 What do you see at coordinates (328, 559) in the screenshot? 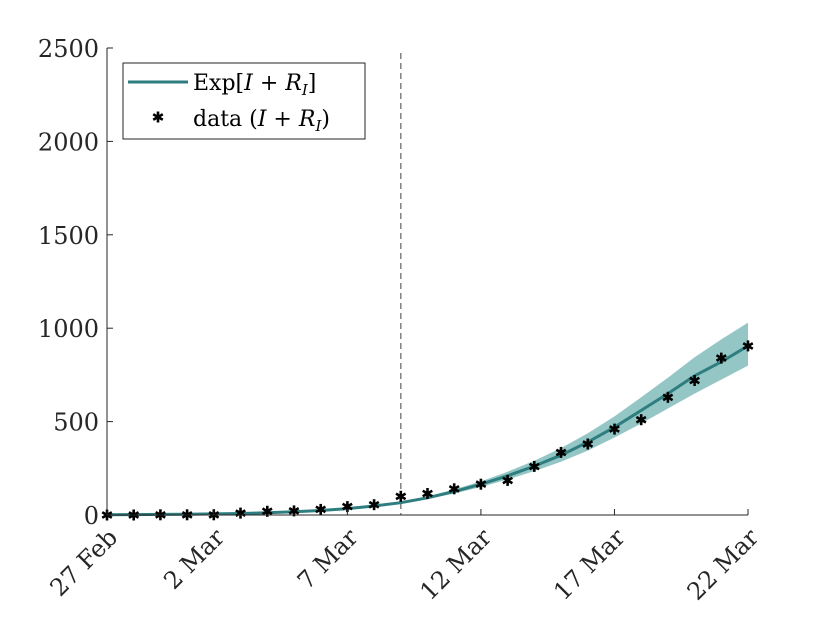
I see `x-tick-label: 7 Mar` at bounding box center [328, 559].